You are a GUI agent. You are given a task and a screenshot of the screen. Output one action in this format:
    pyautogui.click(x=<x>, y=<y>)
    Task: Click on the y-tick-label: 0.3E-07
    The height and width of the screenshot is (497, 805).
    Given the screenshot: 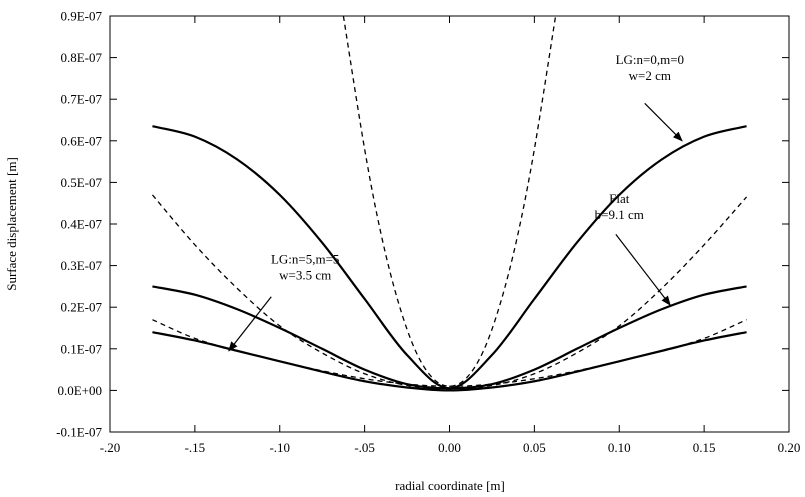 What is the action you would take?
    pyautogui.click(x=81, y=265)
    